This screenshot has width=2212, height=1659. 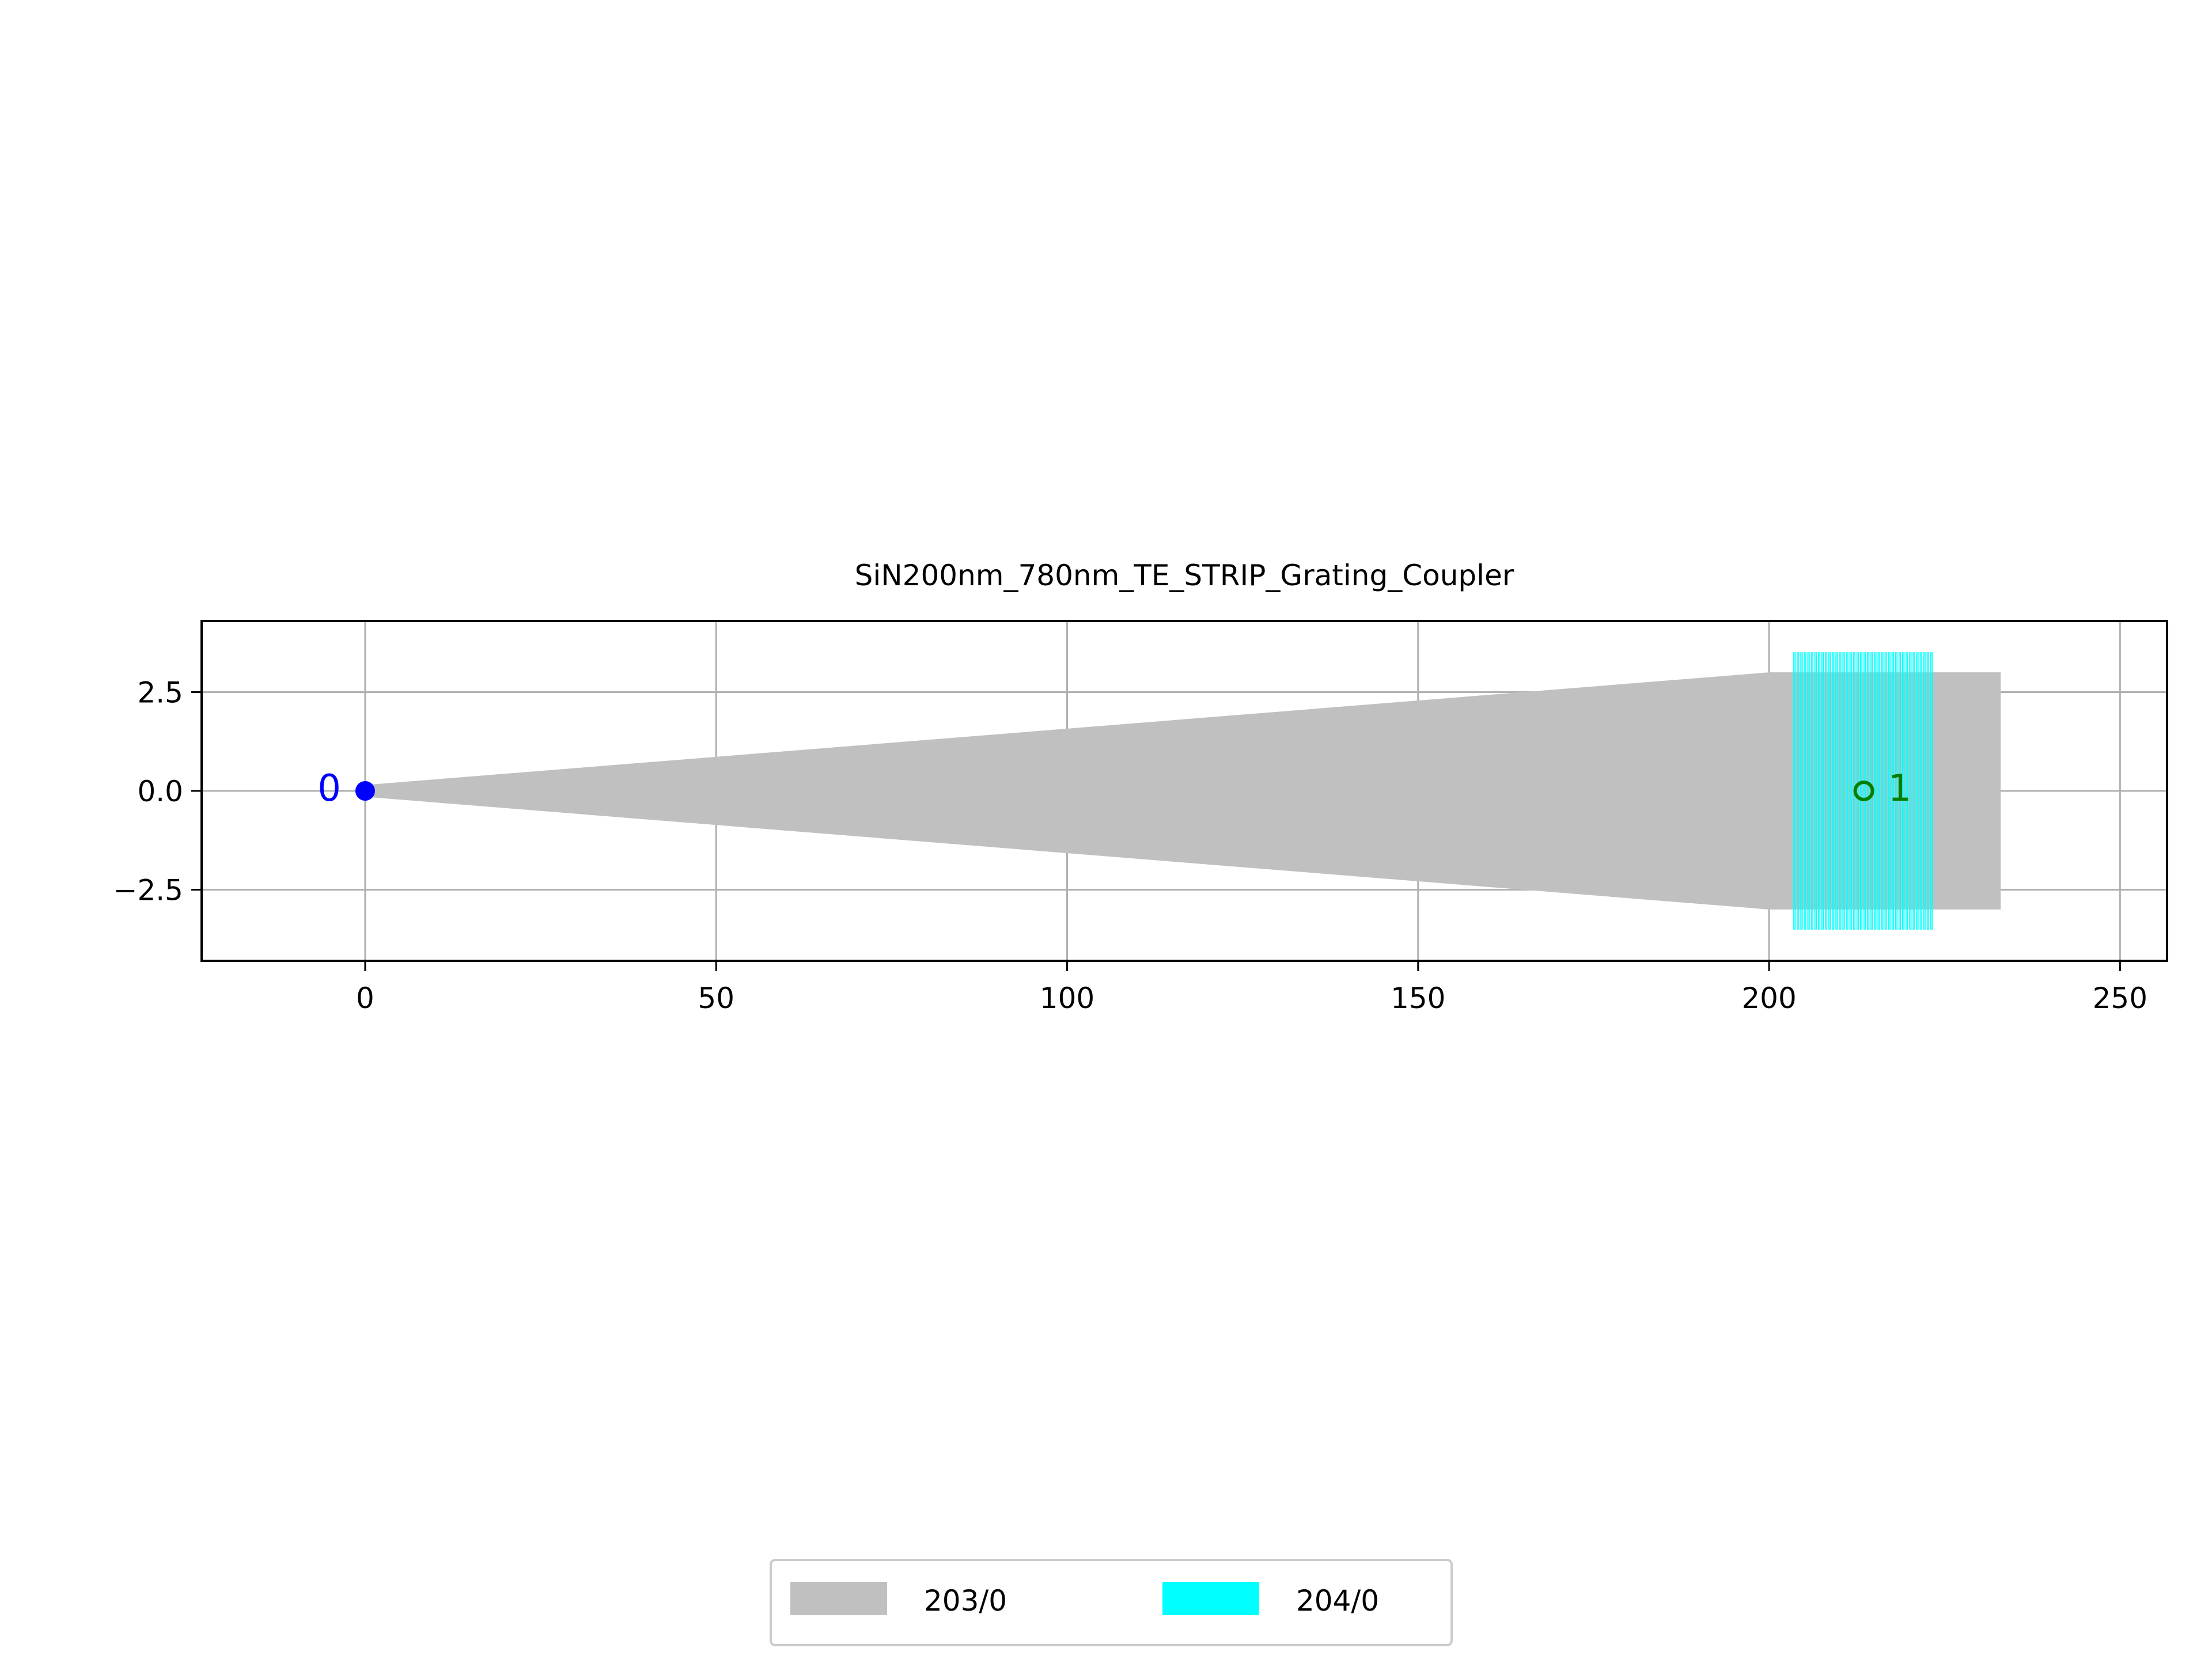 What do you see at coordinates (329, 788) in the screenshot?
I see `port-0-label: 0` at bounding box center [329, 788].